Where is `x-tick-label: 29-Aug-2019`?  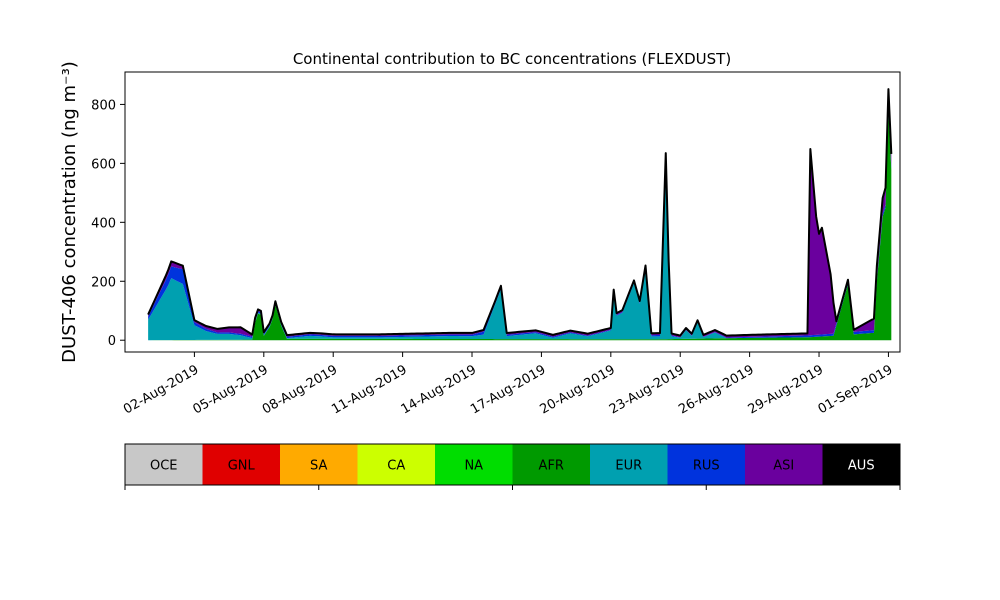
x-tick-label: 29-Aug-2019 is located at coordinates (786, 389).